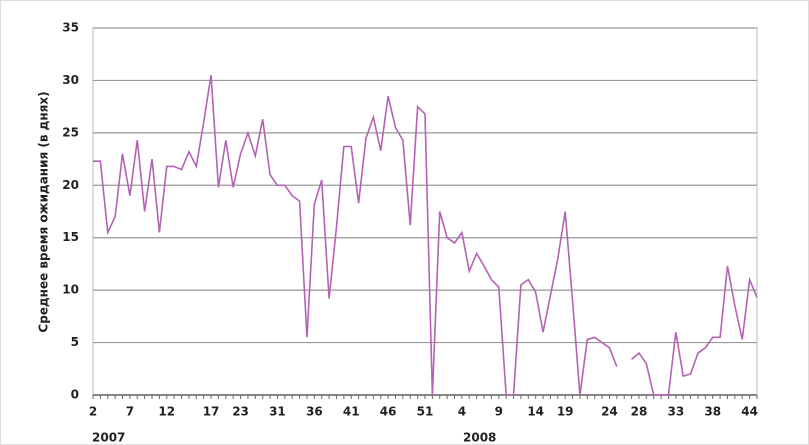 This screenshot has width=809, height=445. I want to click on x-tick-label: 33, so click(675, 412).